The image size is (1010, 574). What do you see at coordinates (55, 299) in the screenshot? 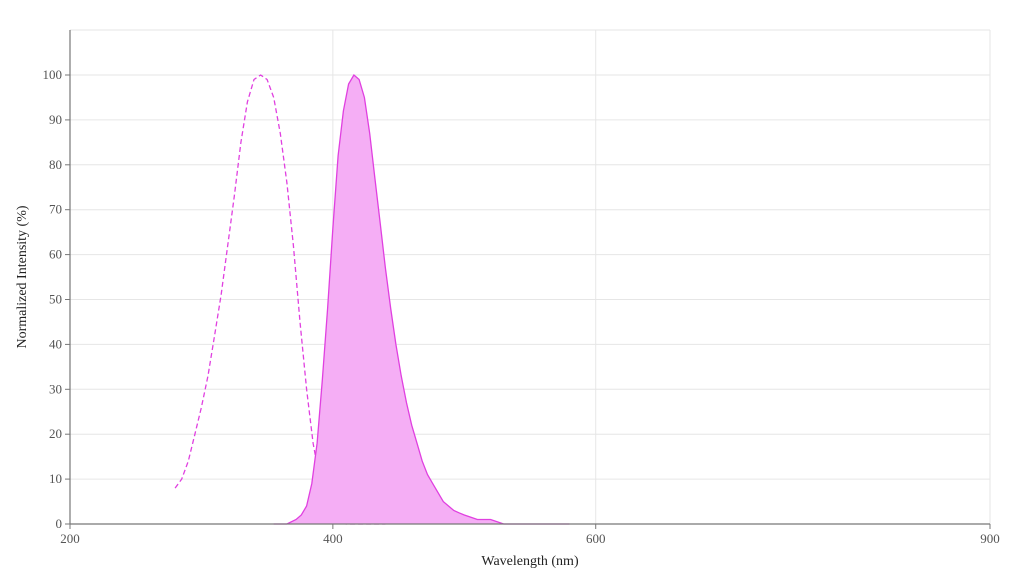
I see `y-tick-label: 50` at bounding box center [55, 299].